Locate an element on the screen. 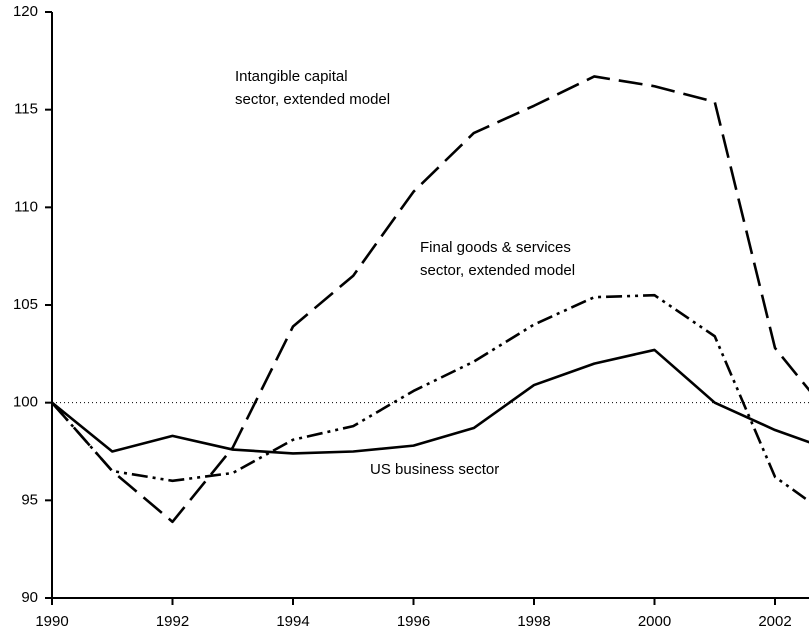  y-tick-label: 100 is located at coordinates (25, 402).